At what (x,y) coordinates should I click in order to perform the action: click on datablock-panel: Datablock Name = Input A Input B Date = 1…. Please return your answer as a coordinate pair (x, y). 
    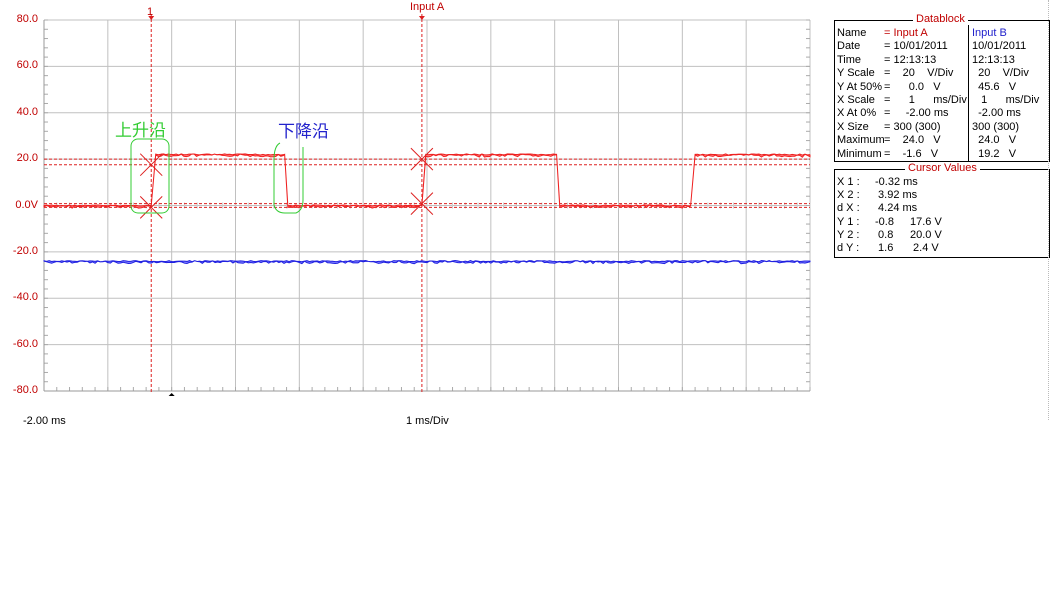
    Looking at the image, I should click on (942, 87).